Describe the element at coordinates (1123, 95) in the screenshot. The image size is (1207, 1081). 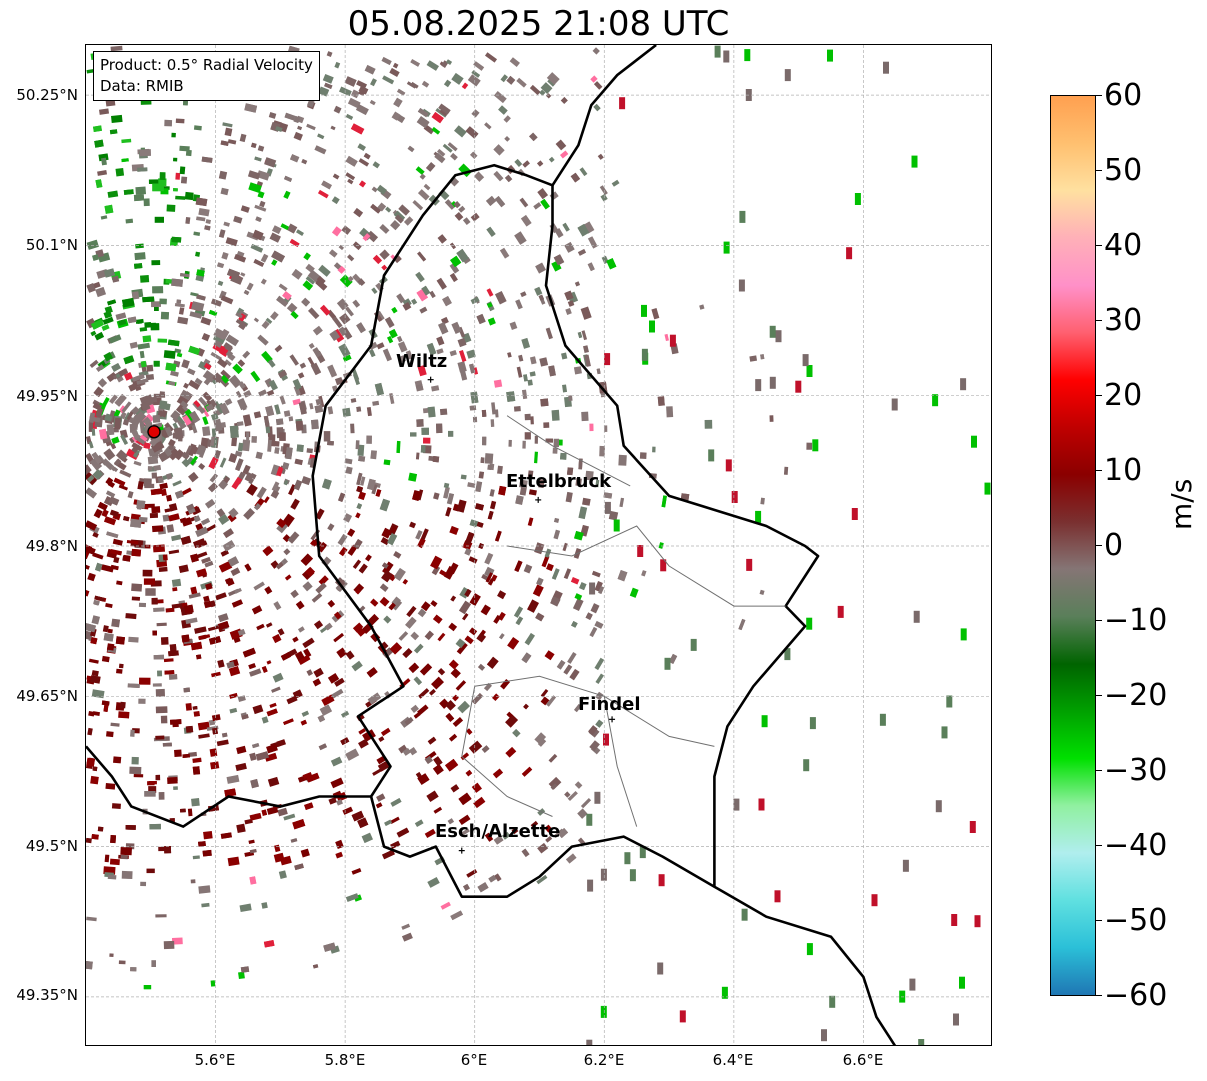
I see `colorbar-tick-60: 60` at that location.